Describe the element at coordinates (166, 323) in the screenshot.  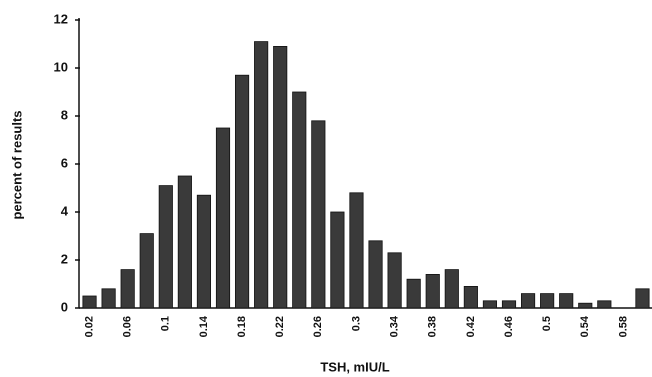
I see `x-tick-label: 0.1` at that location.